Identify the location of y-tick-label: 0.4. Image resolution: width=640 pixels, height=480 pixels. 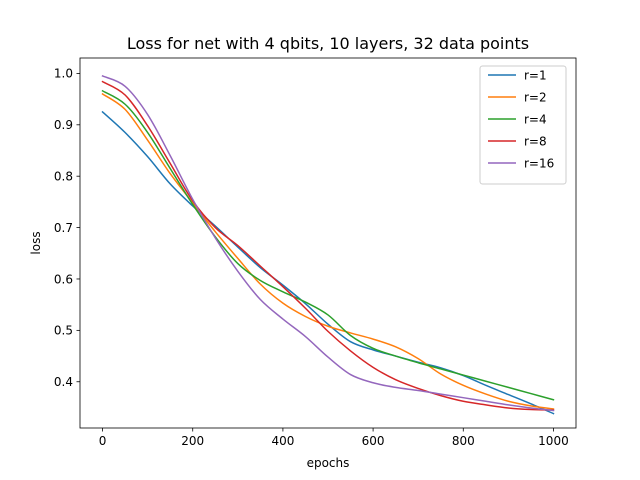
(63, 382).